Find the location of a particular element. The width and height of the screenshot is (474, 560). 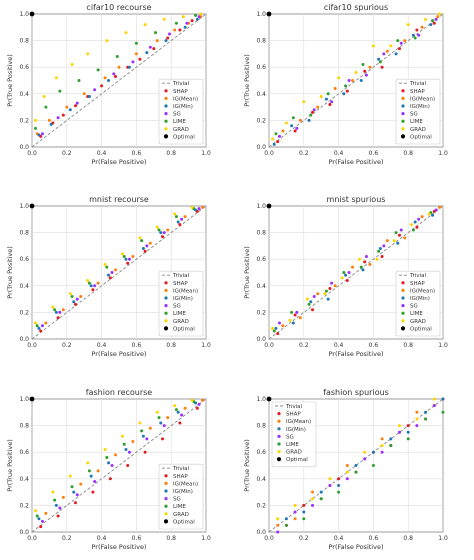

legend-label: GRAD is located at coordinates (418, 322).